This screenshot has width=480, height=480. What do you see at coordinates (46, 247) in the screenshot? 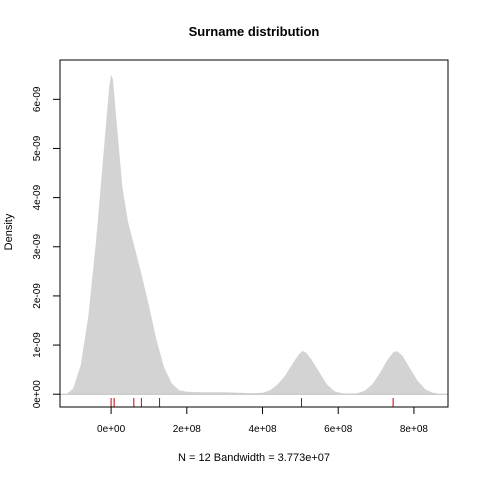
I see `y-axis: 0e+00 1e-09 2e-09 3e-09 4e-09 5e-09 6e-09` at bounding box center [46, 247].